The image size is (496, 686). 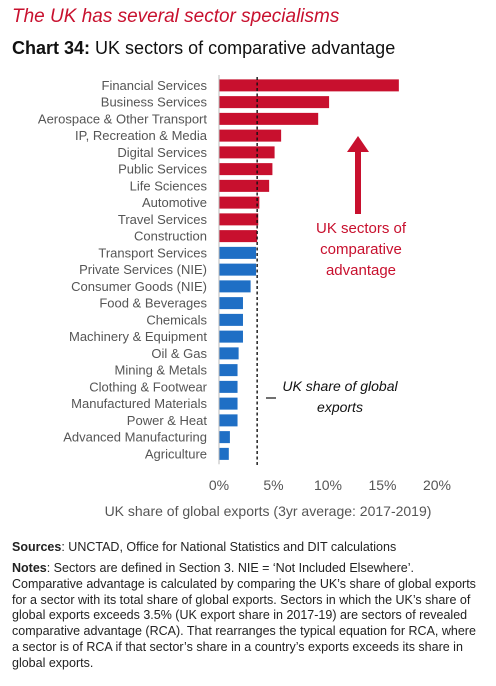 I want to click on category-label: Business Services, so click(x=154, y=102).